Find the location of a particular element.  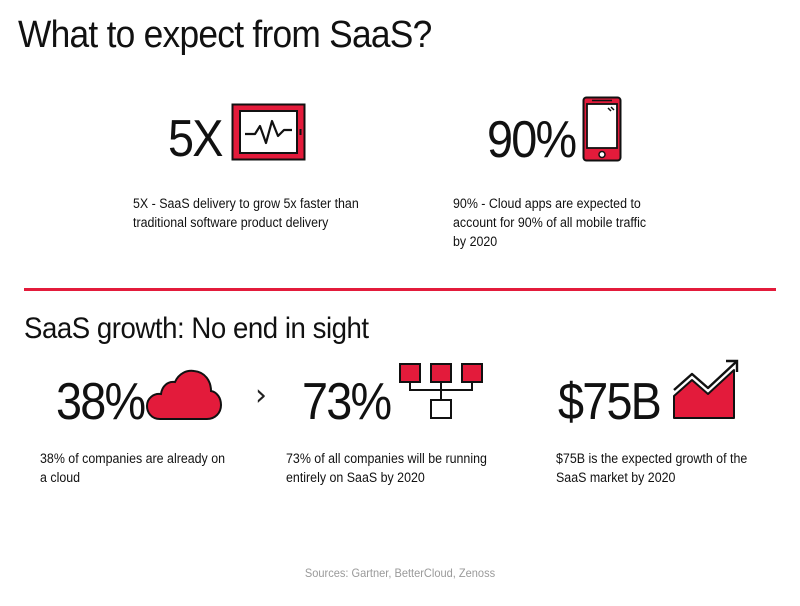

monitor-chart-icon is located at coordinates (268, 132).